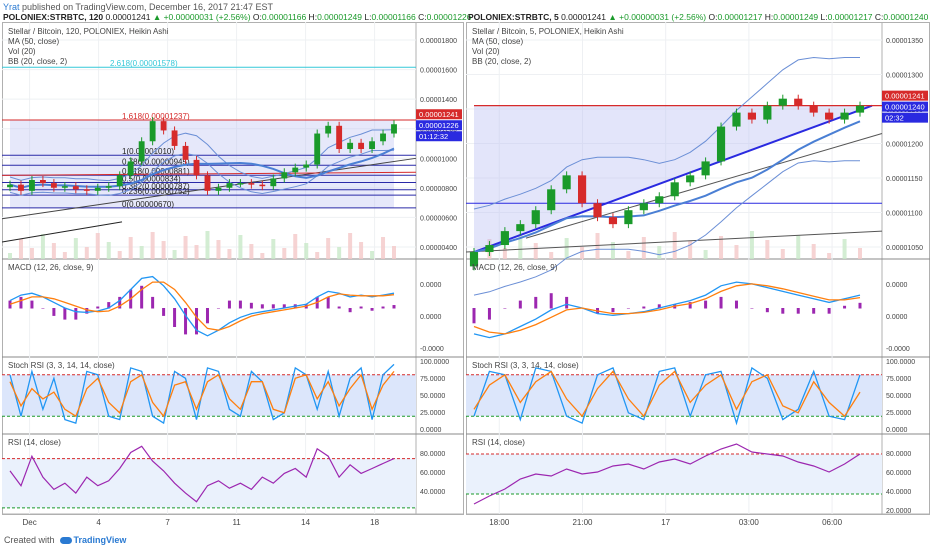 The image size is (932, 550). I want to click on fib-label: 1.618(0.00001237), so click(156, 116).